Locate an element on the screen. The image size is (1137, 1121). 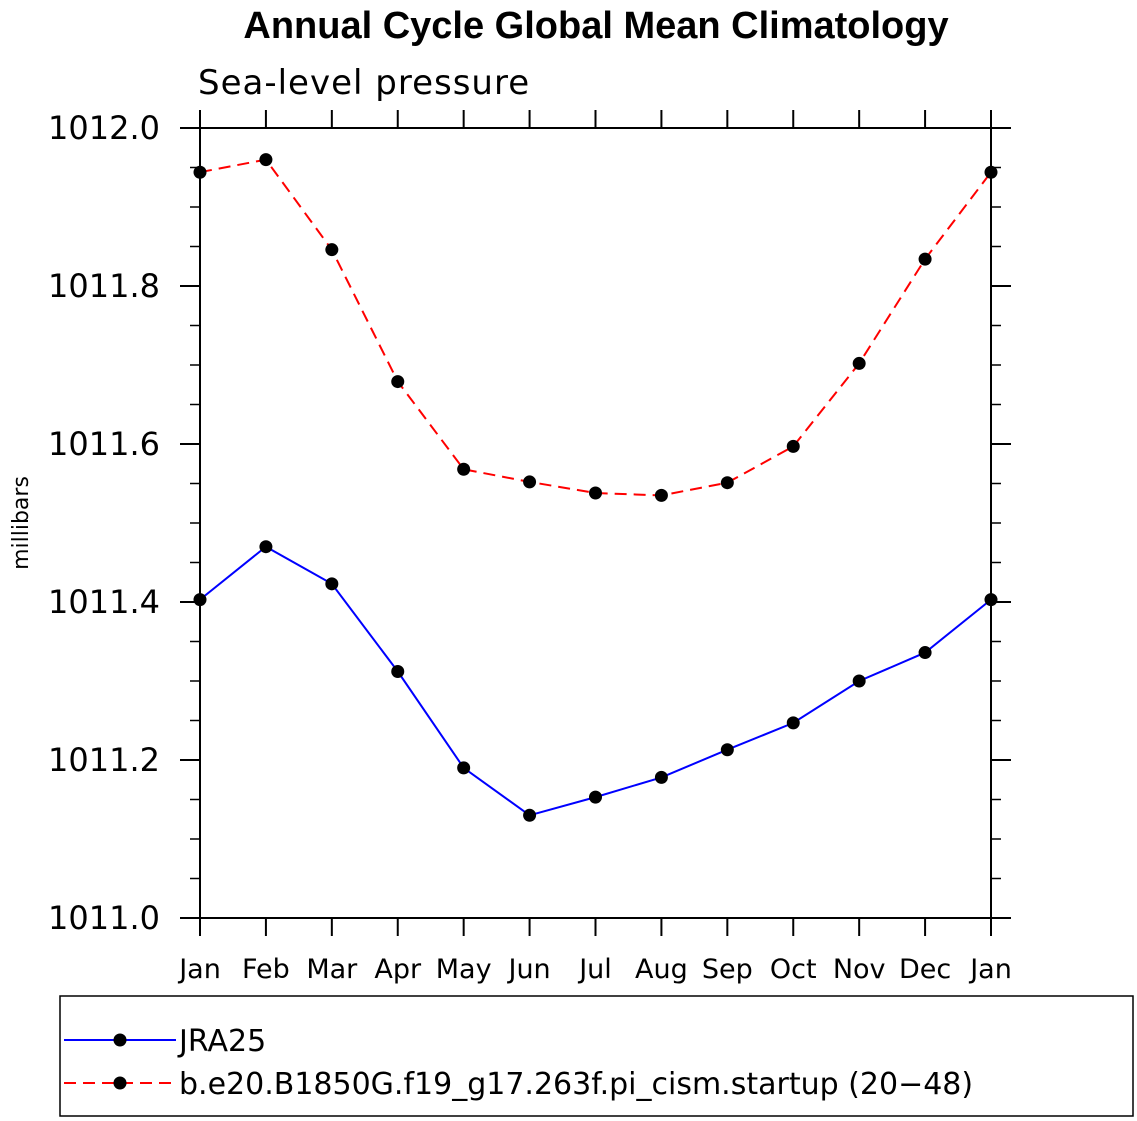
x-tick-label: Oct is located at coordinates (793, 969).